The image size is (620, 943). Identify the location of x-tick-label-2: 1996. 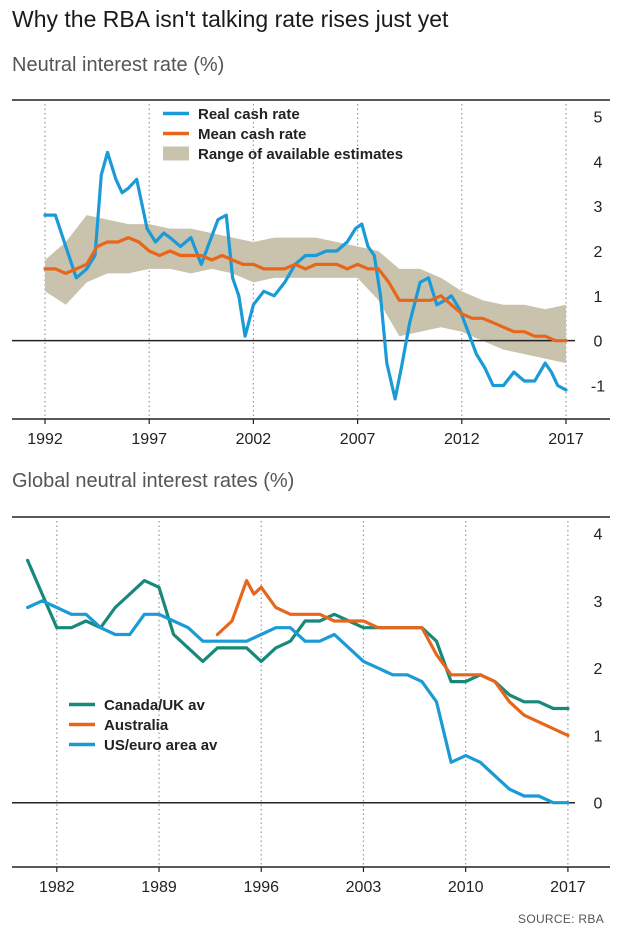
(261, 887).